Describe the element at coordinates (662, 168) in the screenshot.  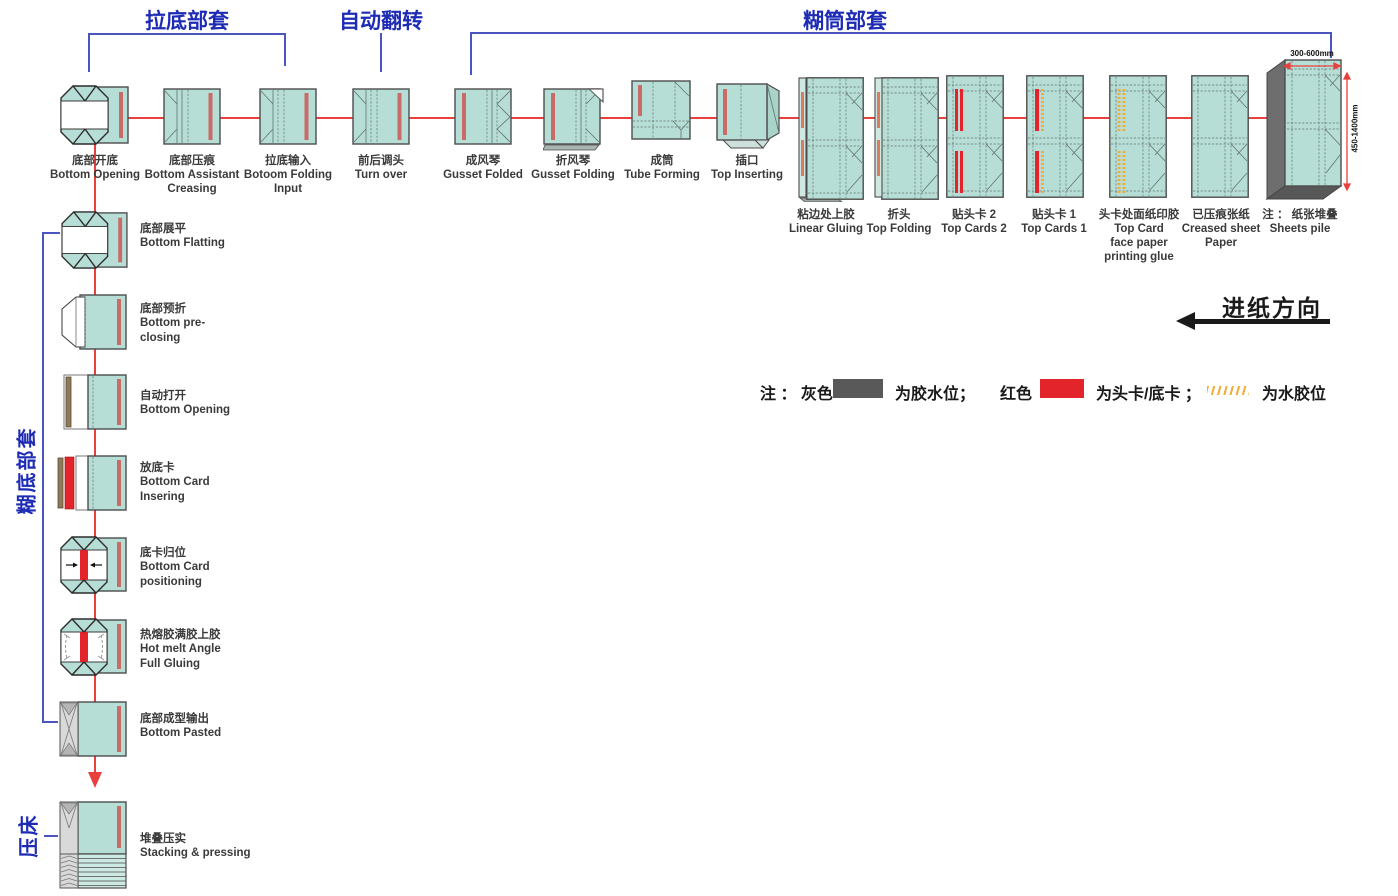
I see `label-s7: 成筒 Tube Forming` at that location.